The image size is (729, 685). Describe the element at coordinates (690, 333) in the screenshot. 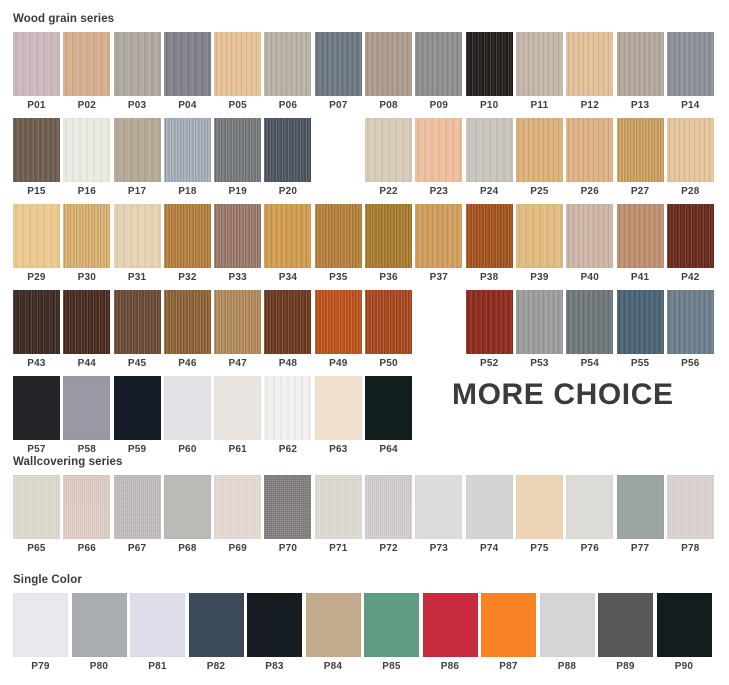

I see `swatch-cell: P56` at that location.